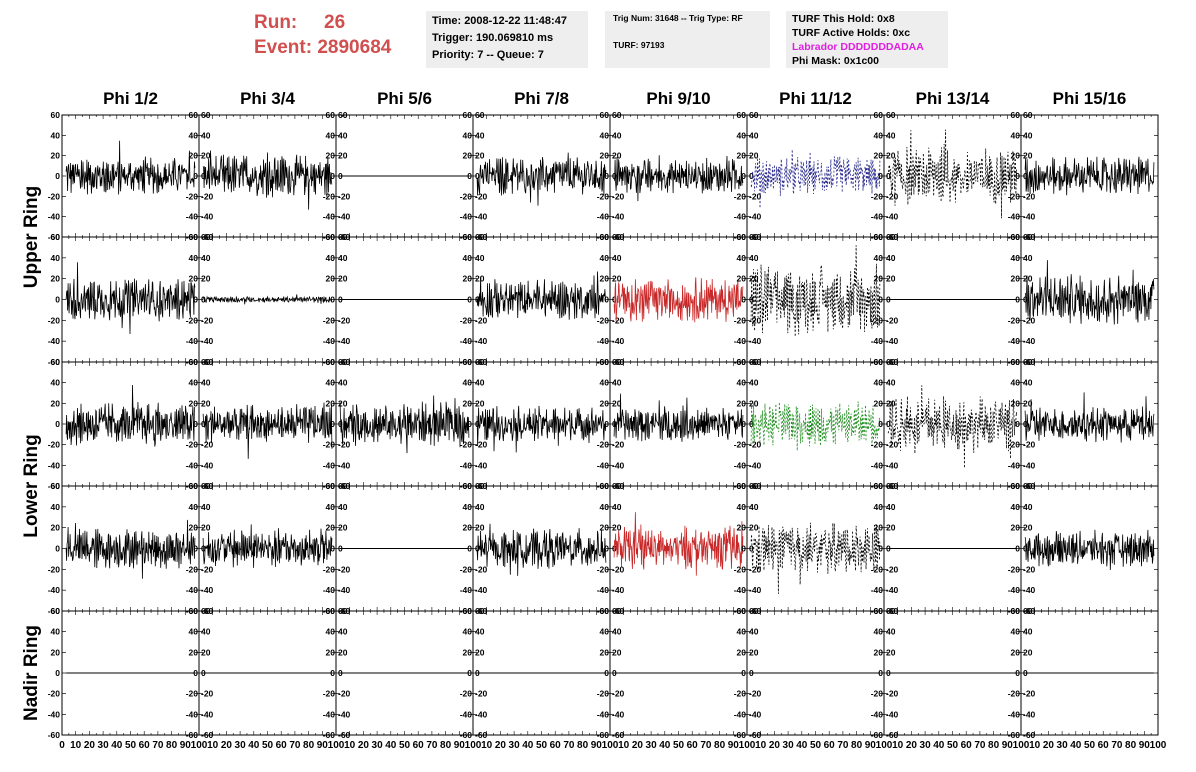 This screenshot has height=772, width=1196. I want to click on x-tick-label: 20, so click(501, 745).